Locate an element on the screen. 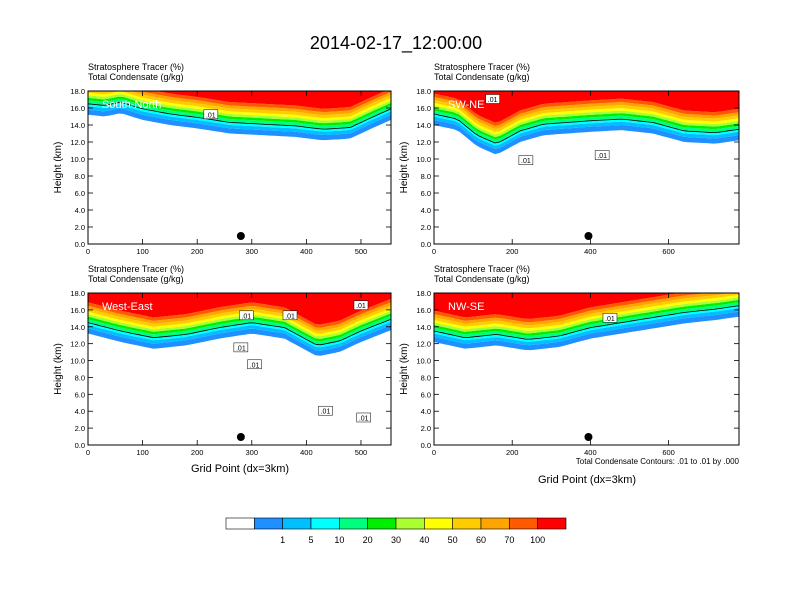 This screenshot has width=792, height=612. x-axis-label-right: Grid Point (dx=3km) is located at coordinates (587, 480).